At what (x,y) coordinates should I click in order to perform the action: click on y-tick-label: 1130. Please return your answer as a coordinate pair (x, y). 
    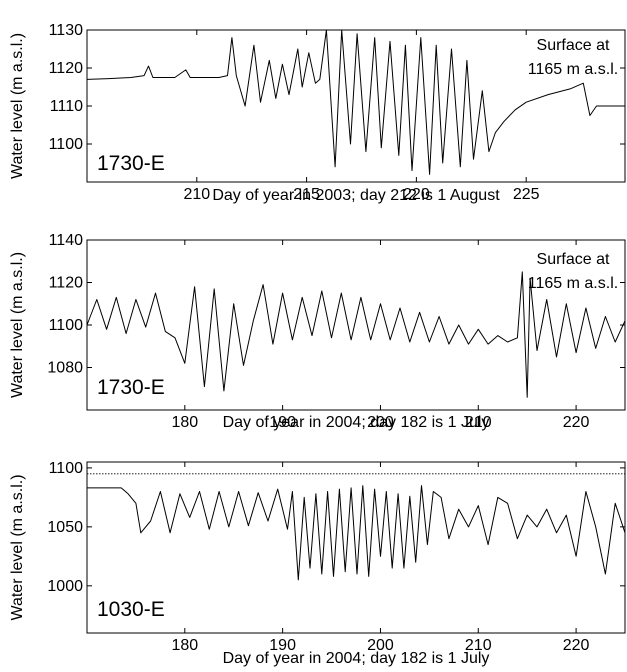
    Looking at the image, I should click on (66, 30).